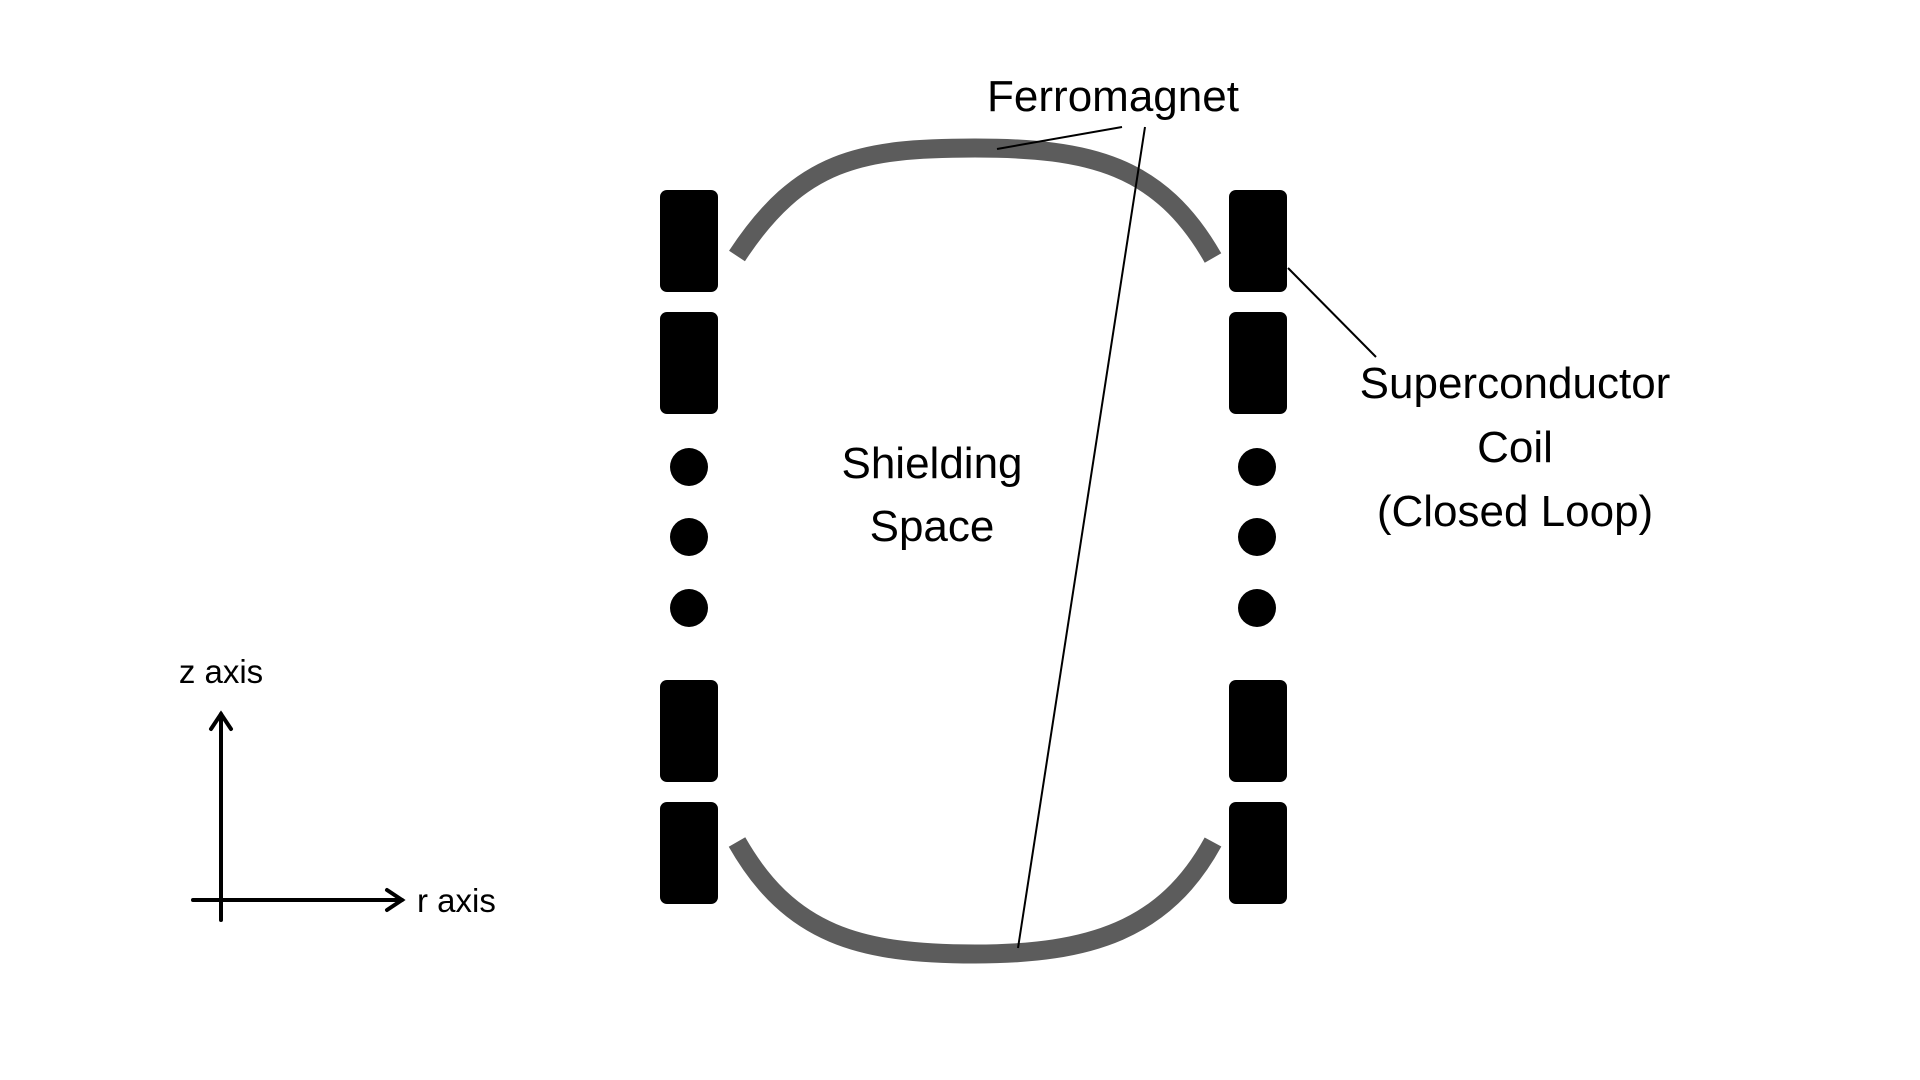 The height and width of the screenshot is (1080, 1920). Describe the element at coordinates (221, 671) in the screenshot. I see `z-axis-label: z axis` at that location.